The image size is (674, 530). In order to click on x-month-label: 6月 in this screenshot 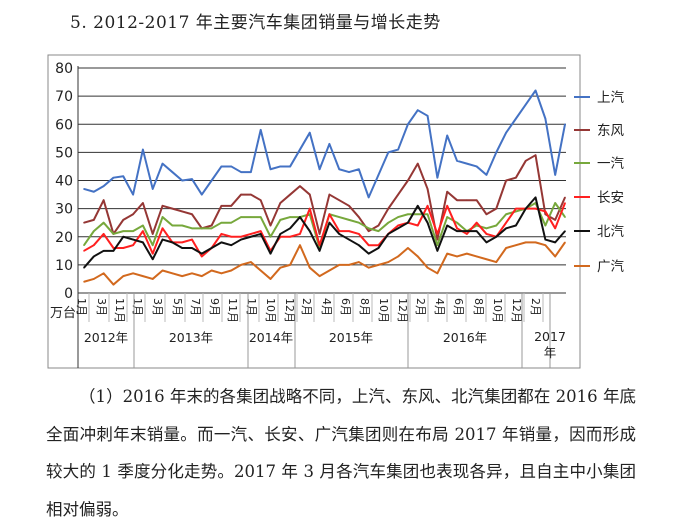, I will do `click(458, 307)`.